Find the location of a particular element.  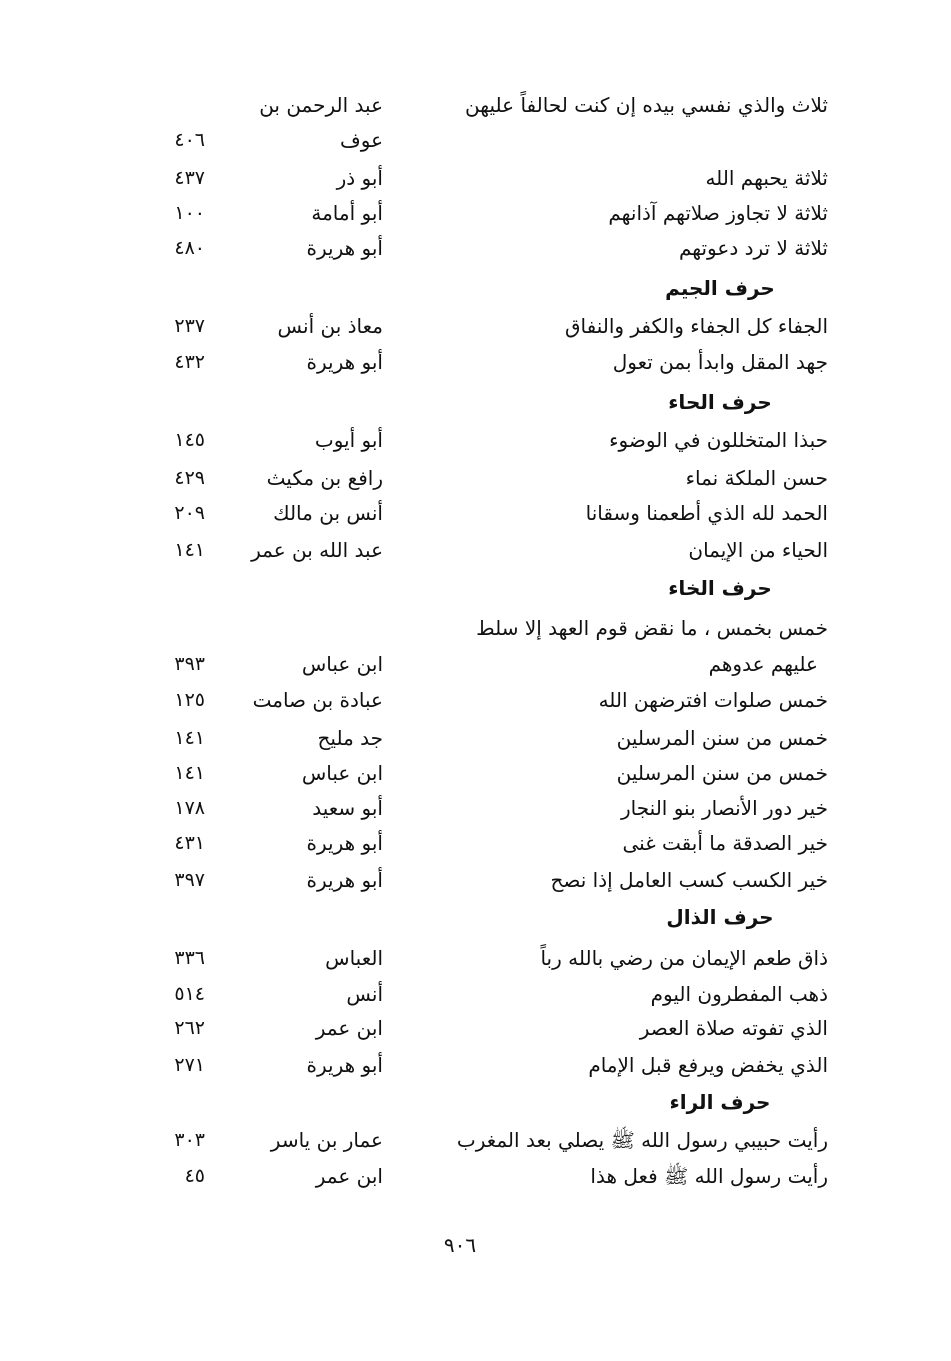

hadith-text: خير دور الأنصار بنو النجار is located at coordinates (724, 808).